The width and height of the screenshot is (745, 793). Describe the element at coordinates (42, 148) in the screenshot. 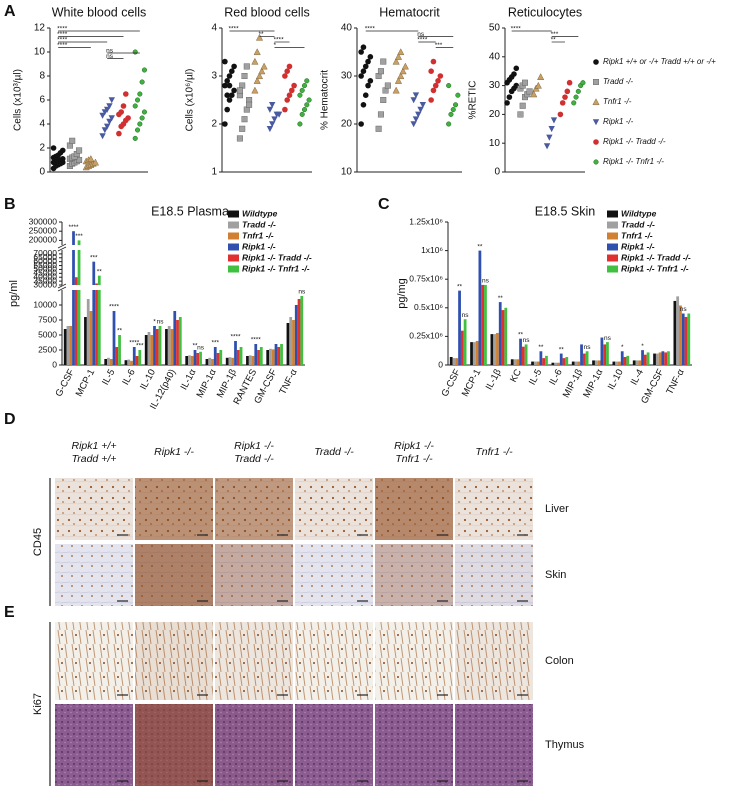

I see `y-tick-label: 2` at that location.